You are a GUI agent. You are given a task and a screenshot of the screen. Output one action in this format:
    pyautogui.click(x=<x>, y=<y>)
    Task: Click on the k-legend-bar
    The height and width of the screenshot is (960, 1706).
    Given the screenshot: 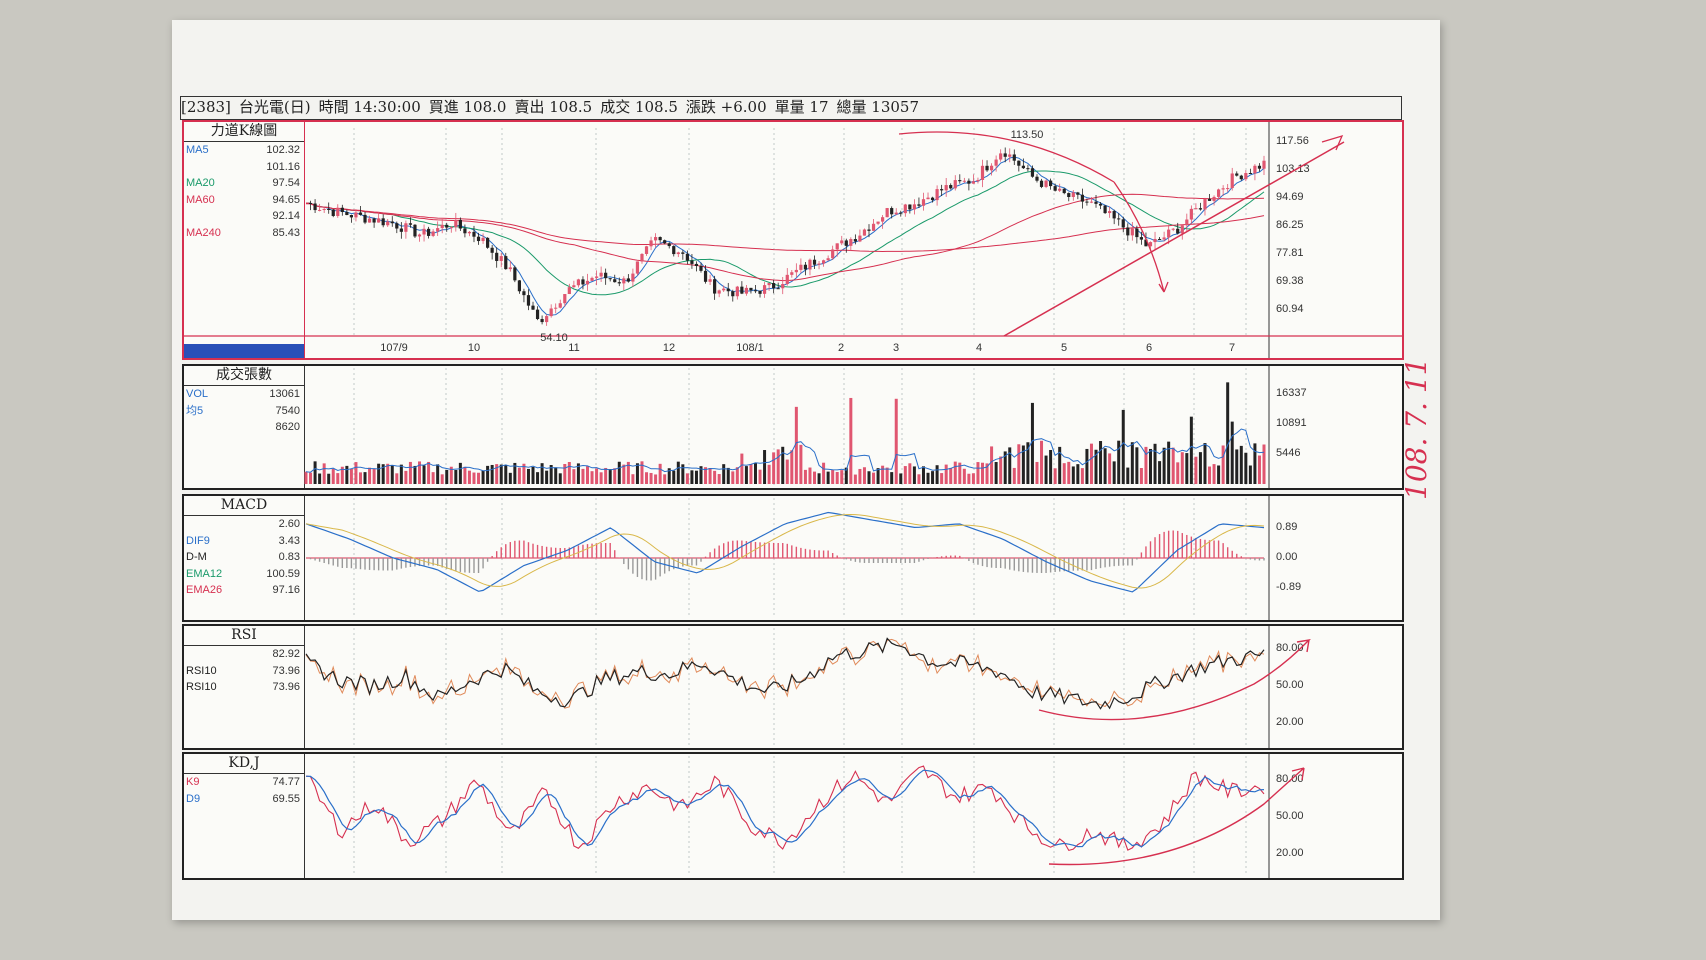 What is the action you would take?
    pyautogui.click(x=244, y=351)
    